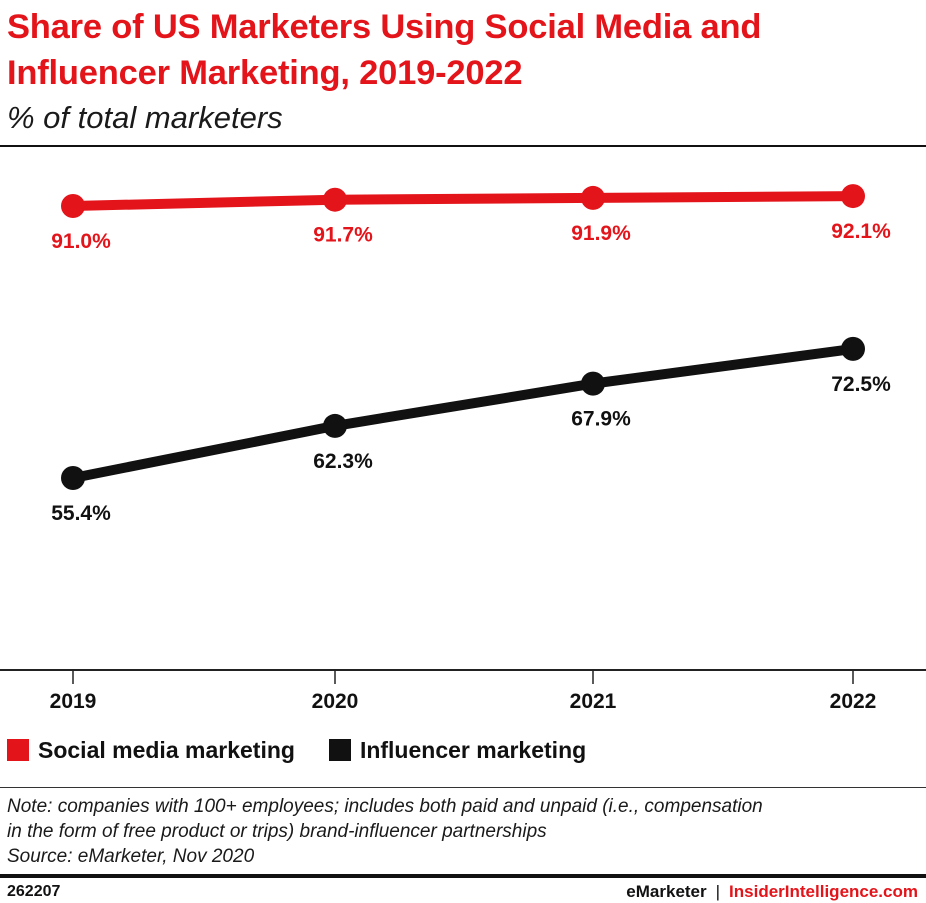  Describe the element at coordinates (81, 241) in the screenshot. I see `data-label-social-media-marketing-2019: 91.0%` at that location.